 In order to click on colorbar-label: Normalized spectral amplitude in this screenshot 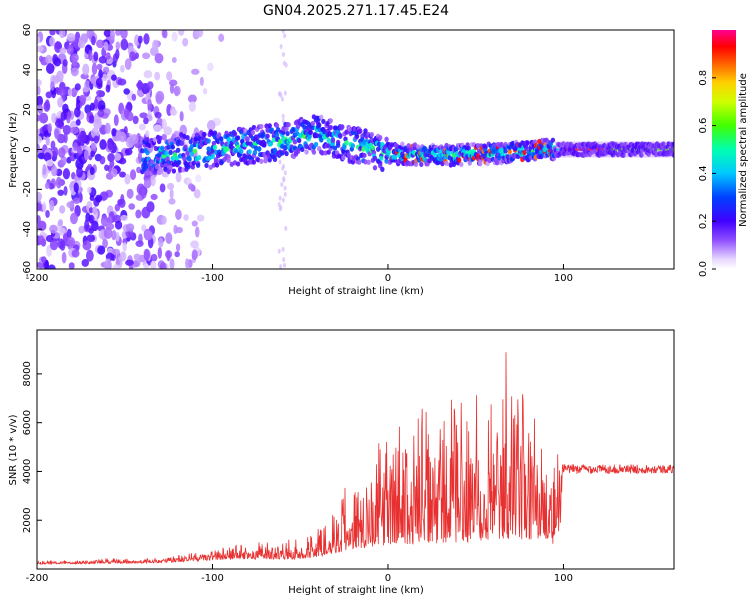, I will do `click(743, 150)`.